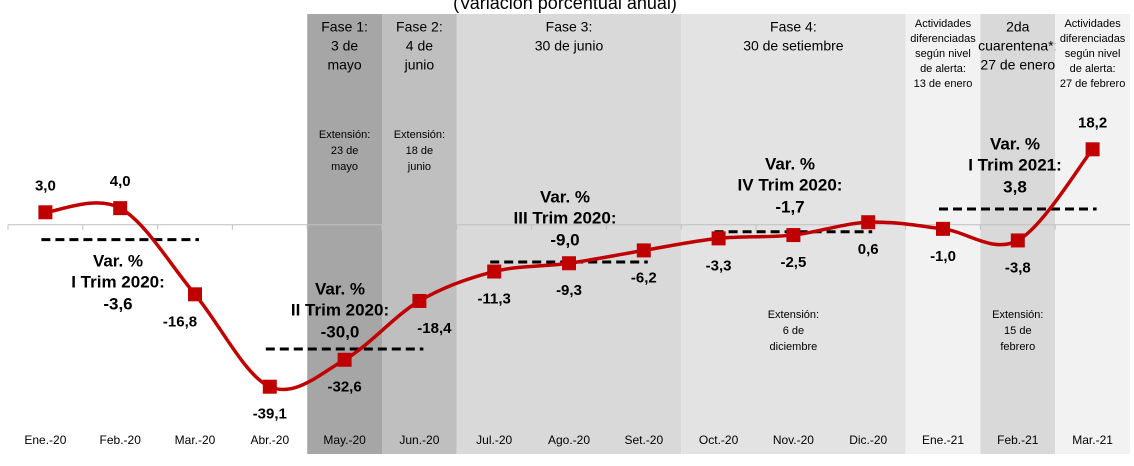 This screenshot has height=466, width=1134. I want to click on x-tick-label: Ene.-20, so click(45, 440).